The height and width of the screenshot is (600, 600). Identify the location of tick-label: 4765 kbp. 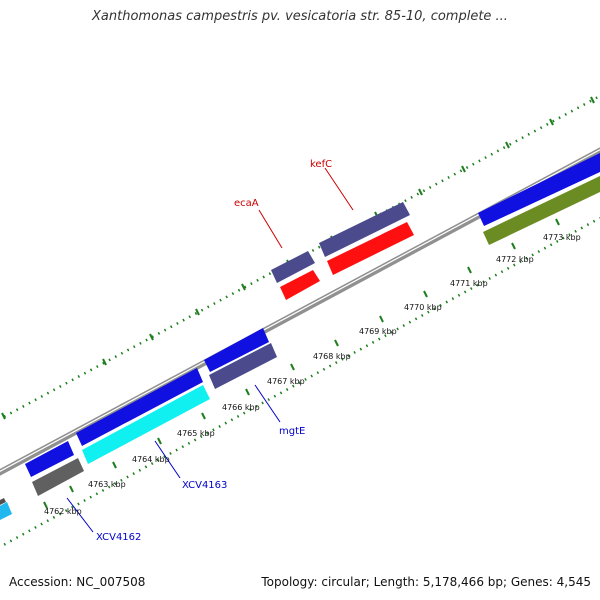
(196, 433).